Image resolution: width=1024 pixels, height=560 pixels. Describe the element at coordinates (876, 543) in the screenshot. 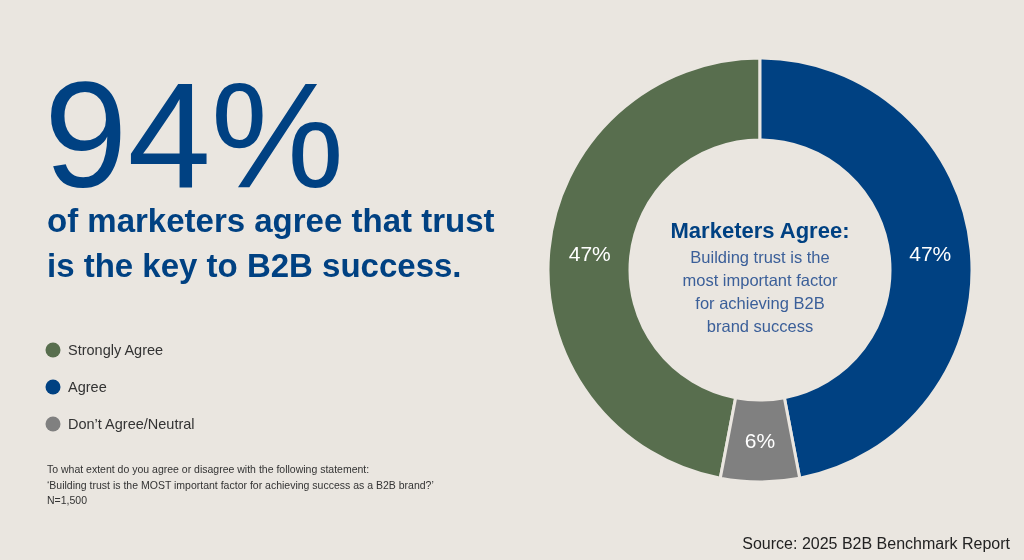

I see `source-note: Source: 2025 B2B Benchmark Report` at that location.